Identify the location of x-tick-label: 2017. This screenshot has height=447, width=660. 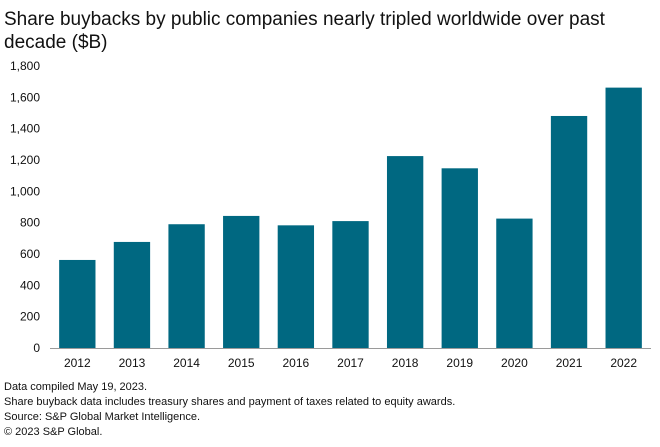
(350, 363).